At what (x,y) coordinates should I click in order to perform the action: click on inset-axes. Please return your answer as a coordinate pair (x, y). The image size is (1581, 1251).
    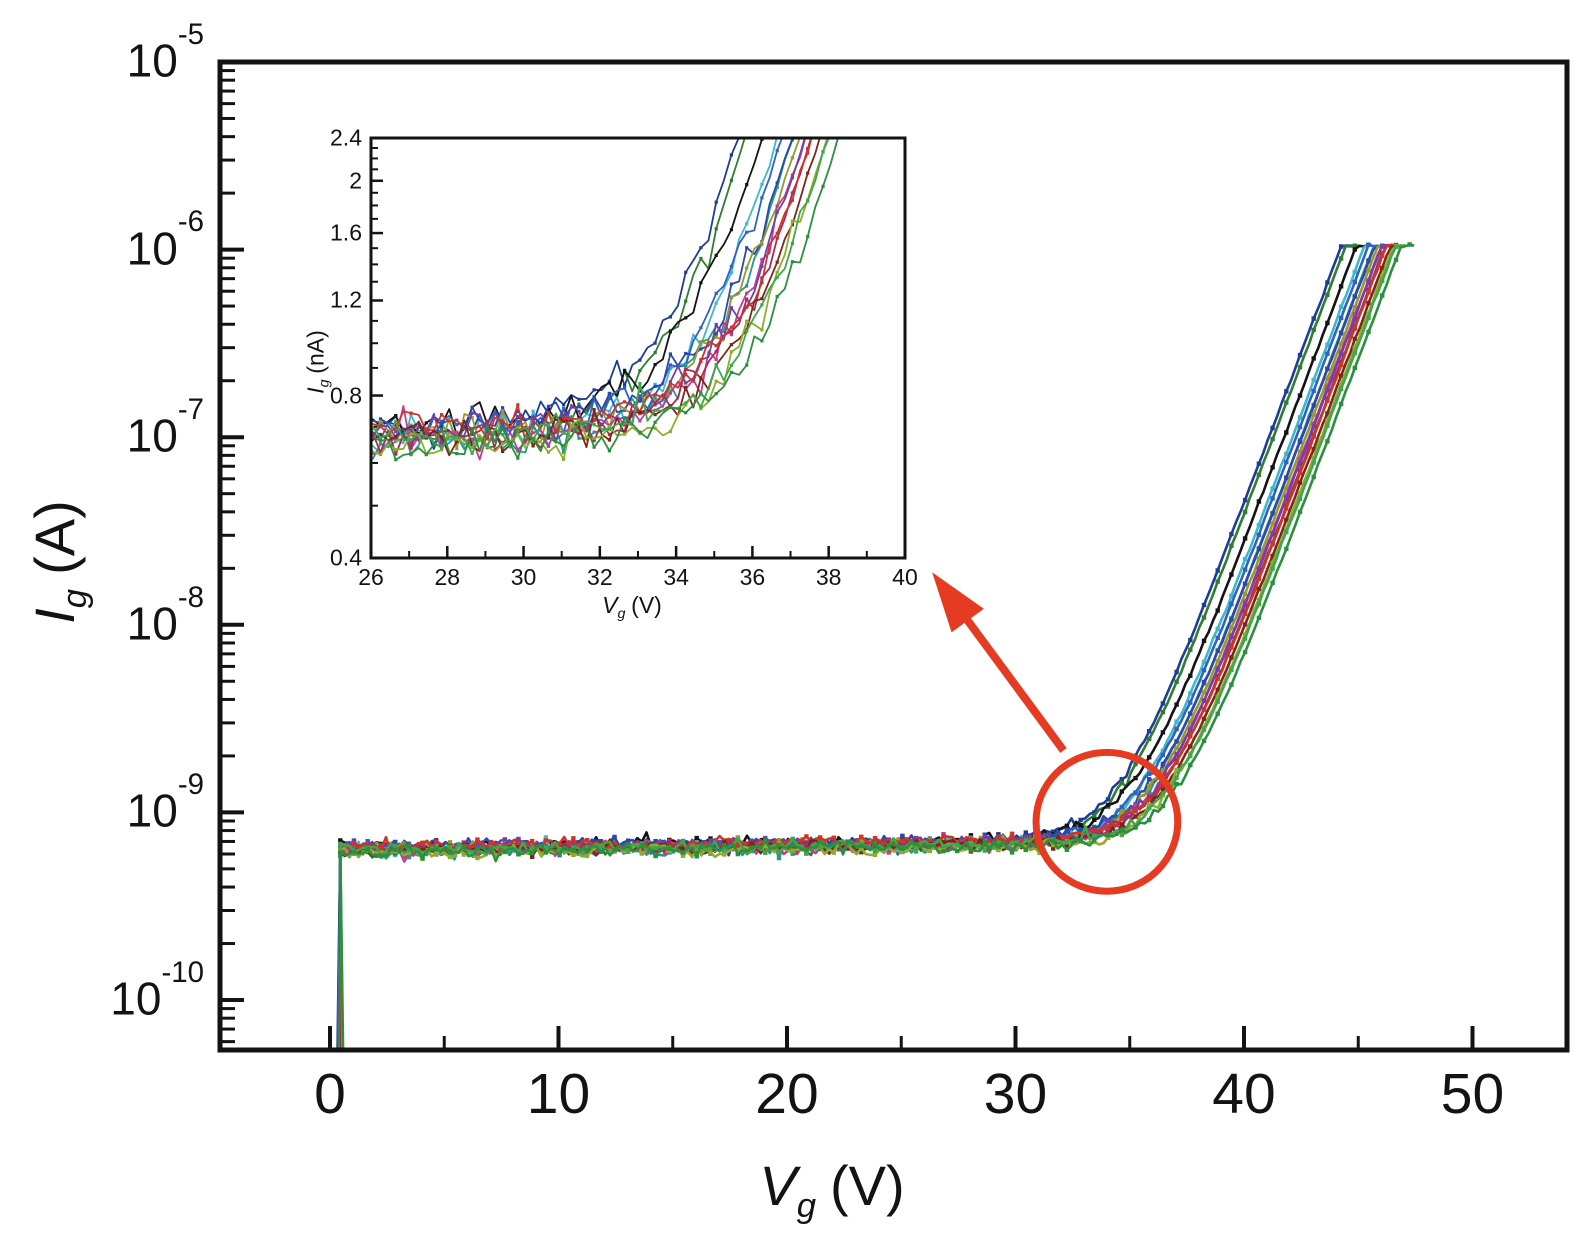
    Looking at the image, I should click on (638, 348).